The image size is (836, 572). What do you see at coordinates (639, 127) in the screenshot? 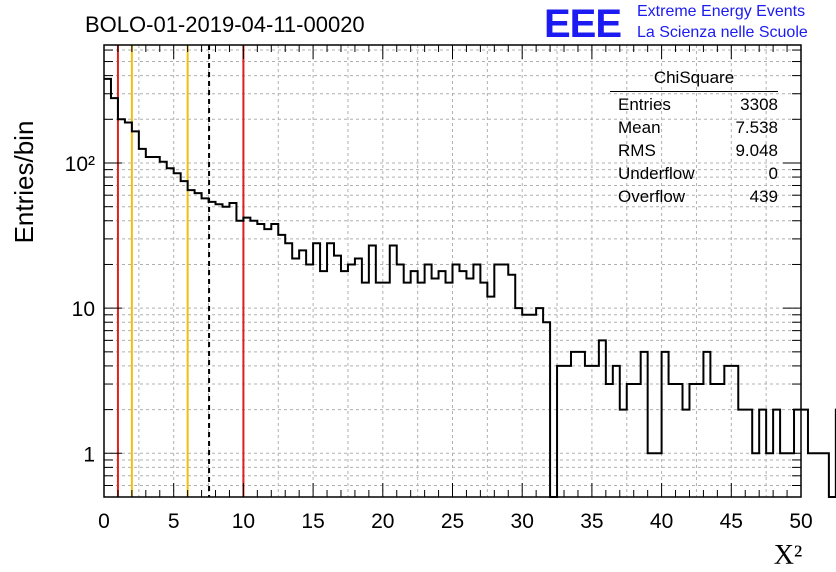
I see `stats-label: Mean` at bounding box center [639, 127].